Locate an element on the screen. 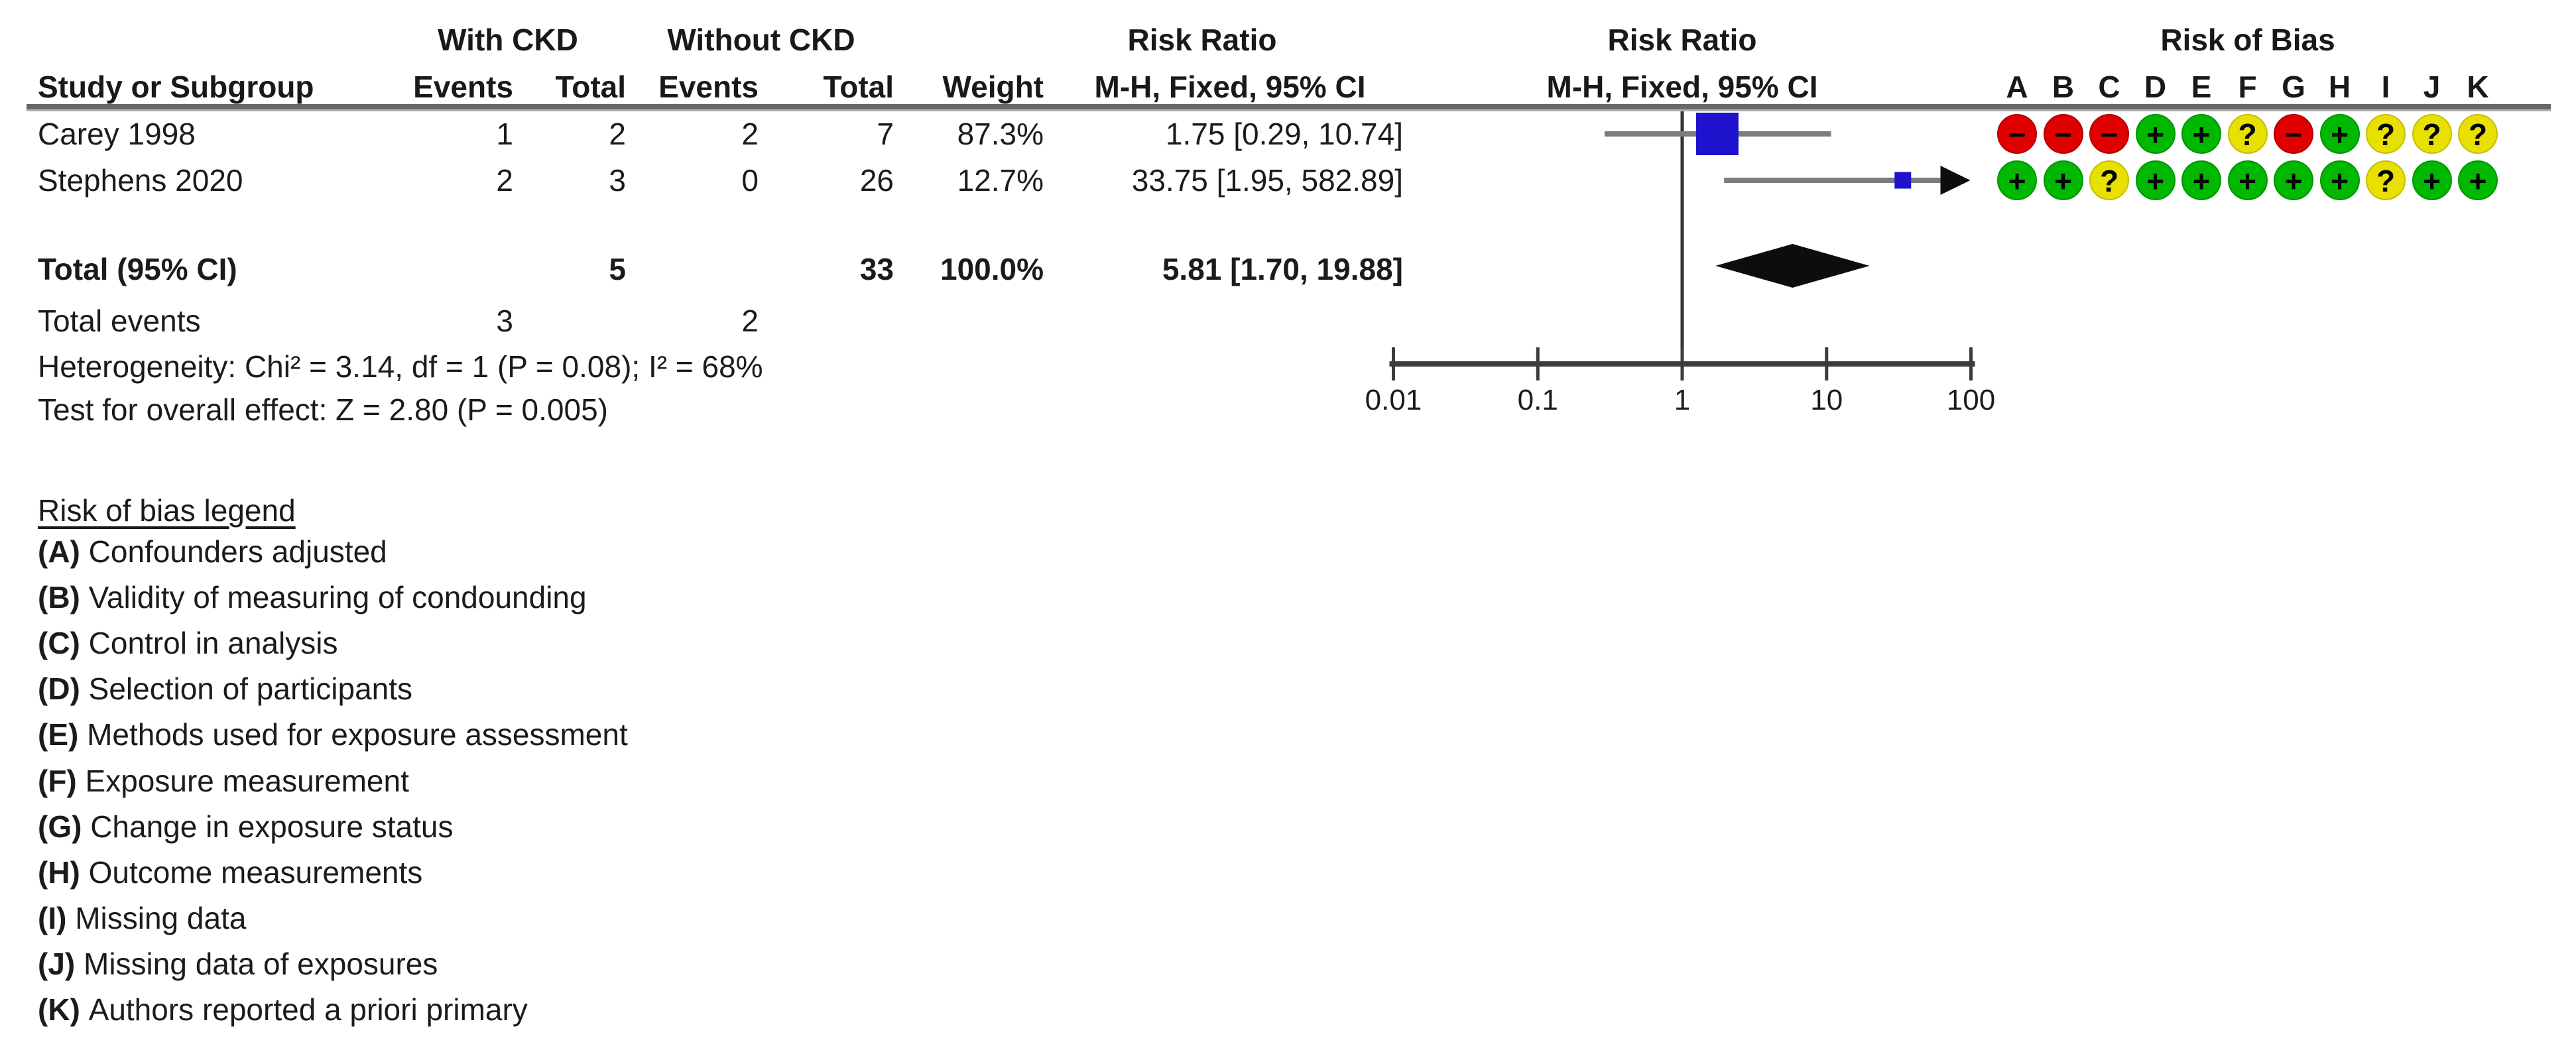 Image resolution: width=2576 pixels, height=1052 pixels. rob-column-letter: D is located at coordinates (2155, 87).